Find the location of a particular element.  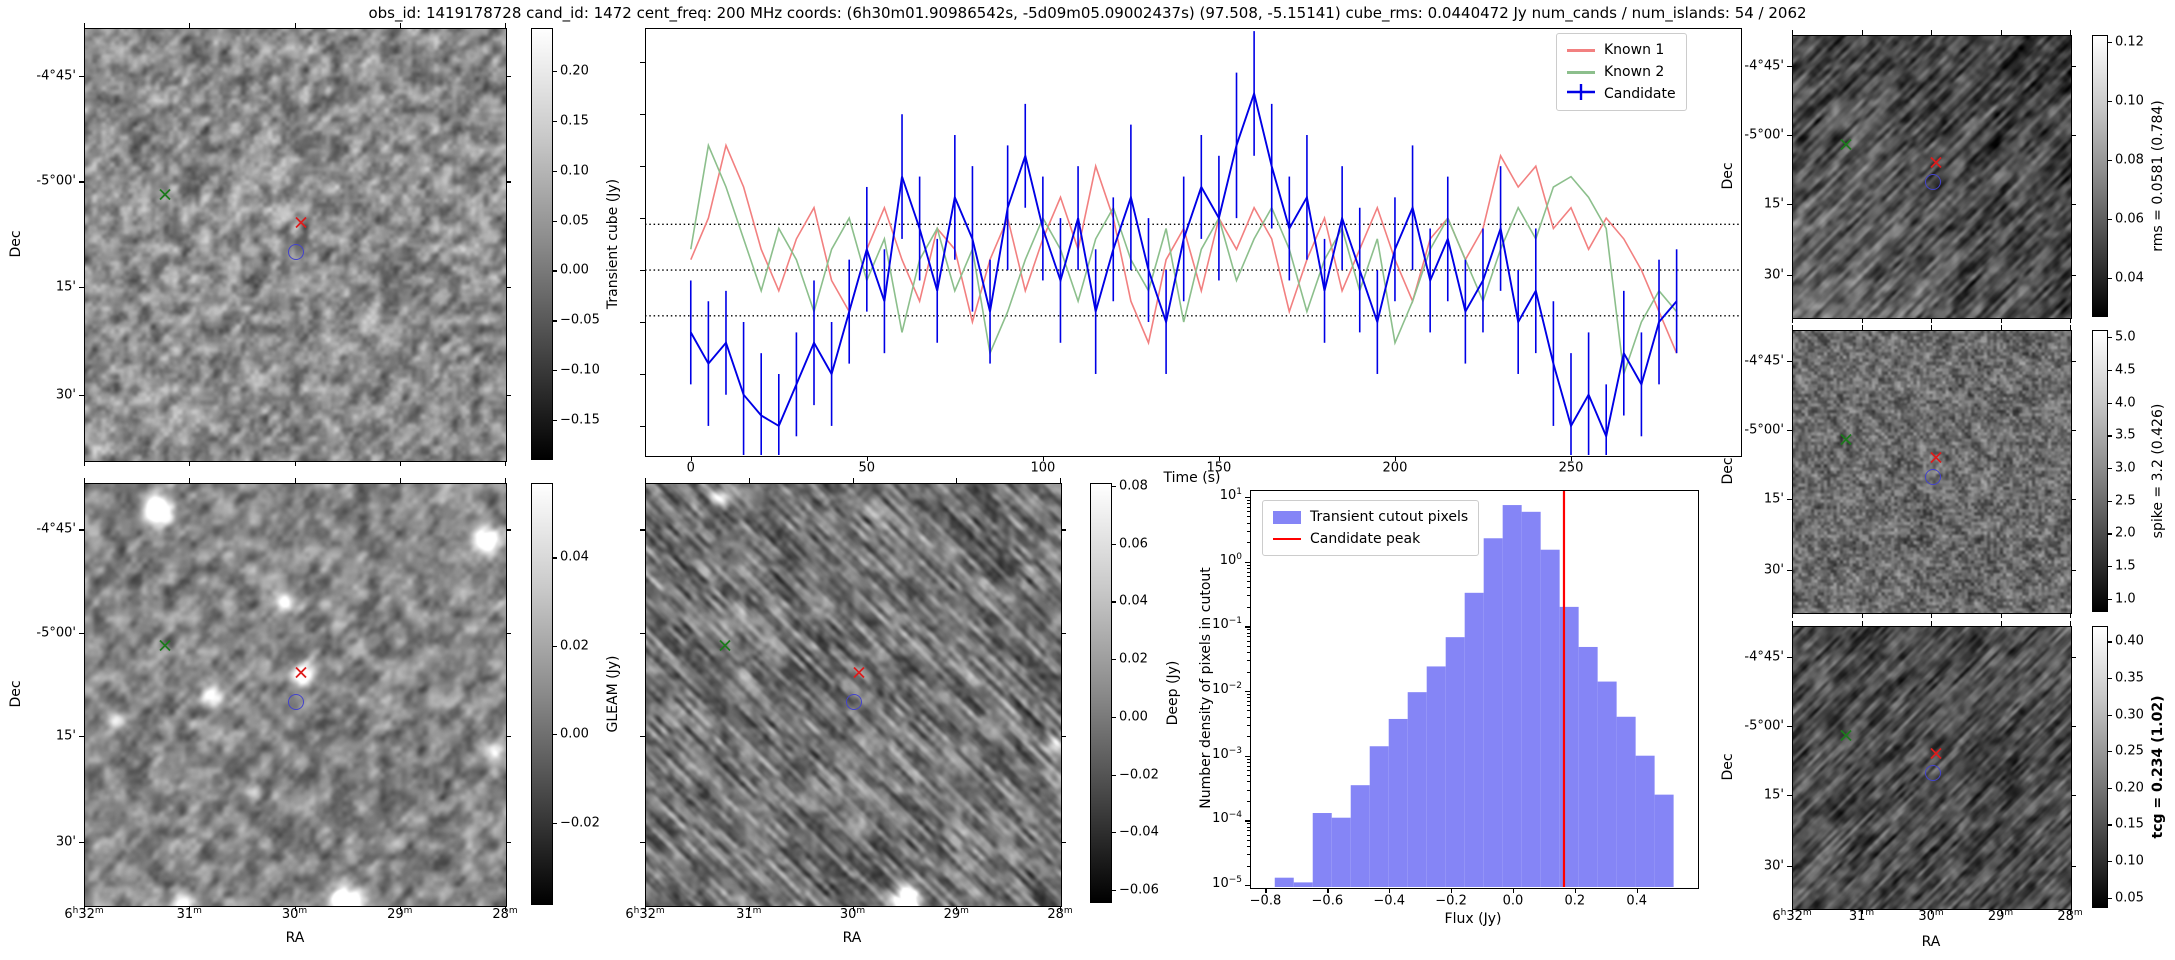

colorbar-tick-label: −0.04 is located at coordinates (1139, 832).